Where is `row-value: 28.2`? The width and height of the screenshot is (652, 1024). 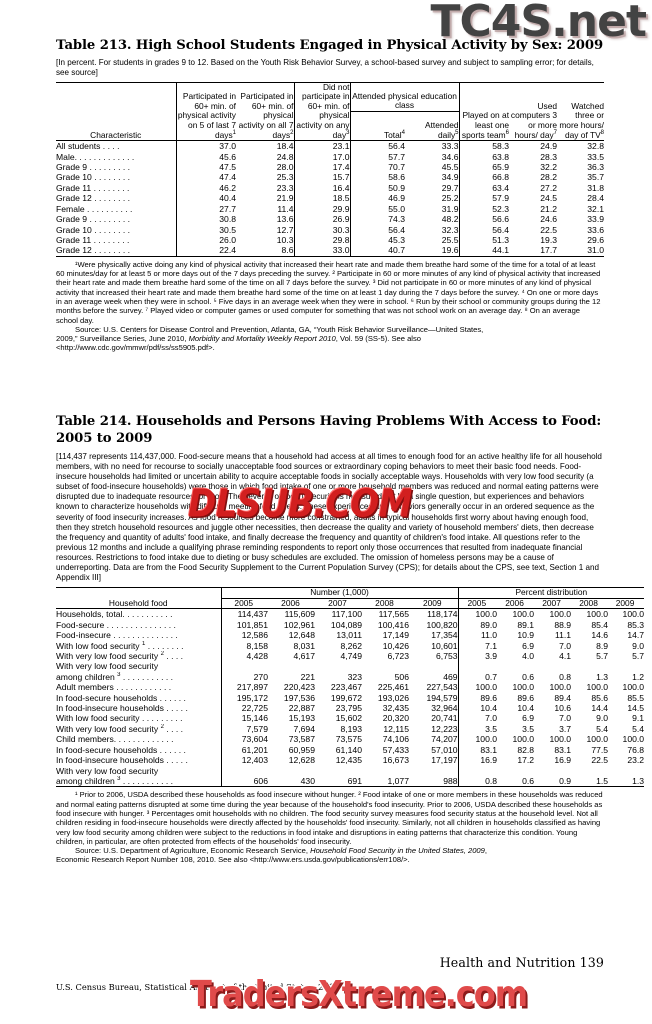 row-value: 28.2 is located at coordinates (549, 177).